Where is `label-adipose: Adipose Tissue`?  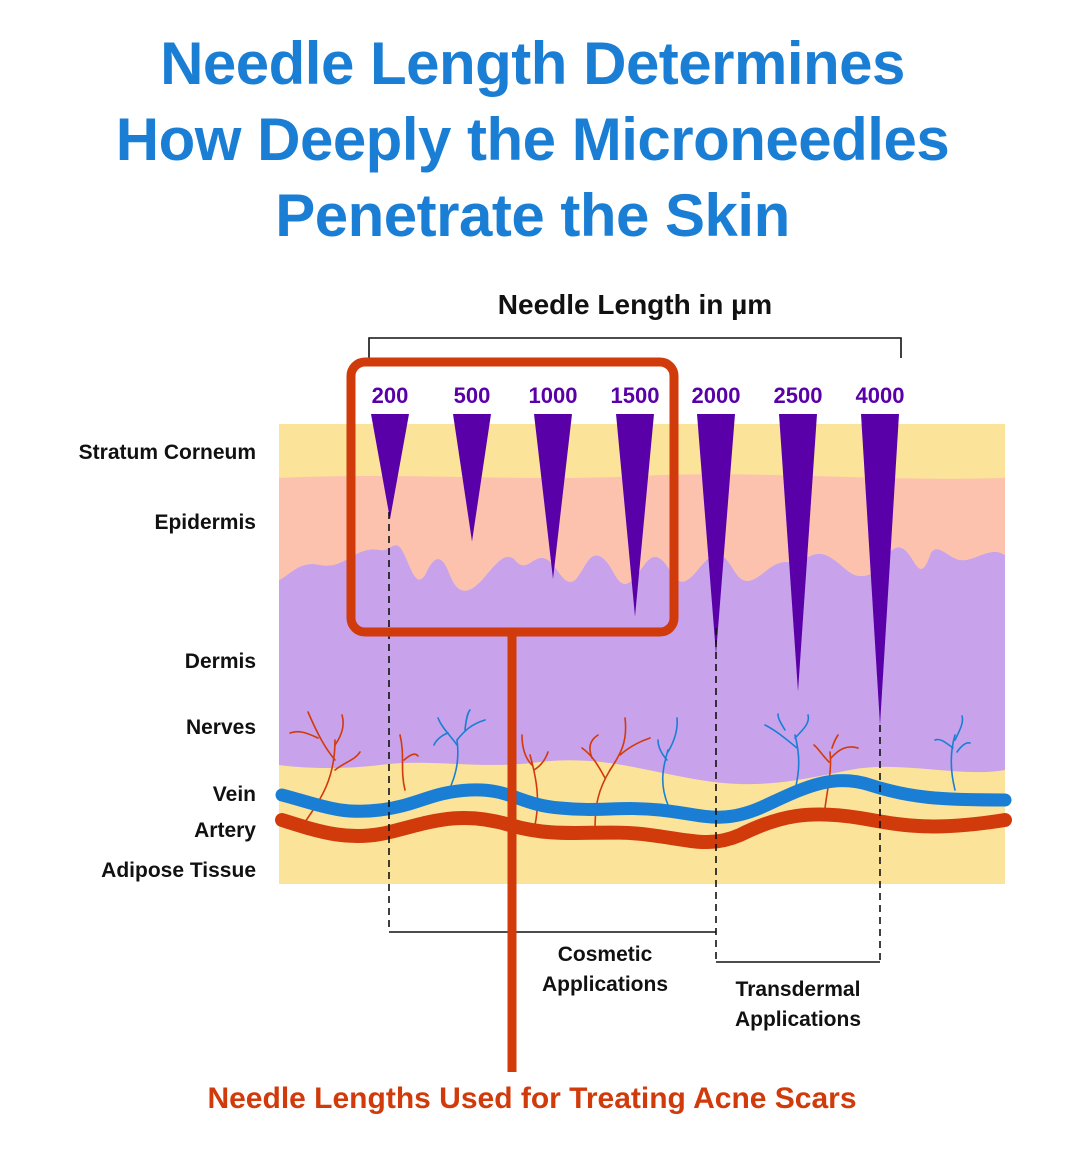 label-adipose: Adipose Tissue is located at coordinates (178, 870).